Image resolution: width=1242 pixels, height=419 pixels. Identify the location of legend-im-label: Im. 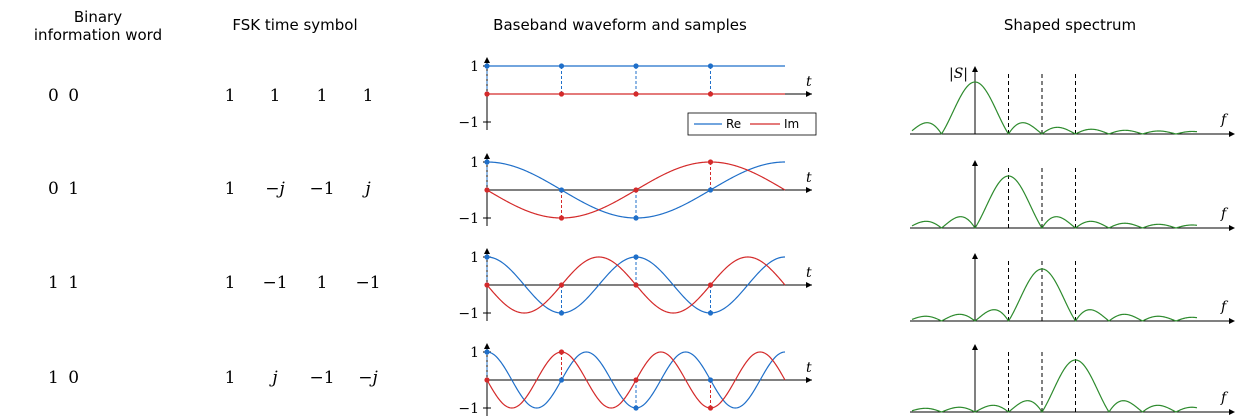
(791, 124).